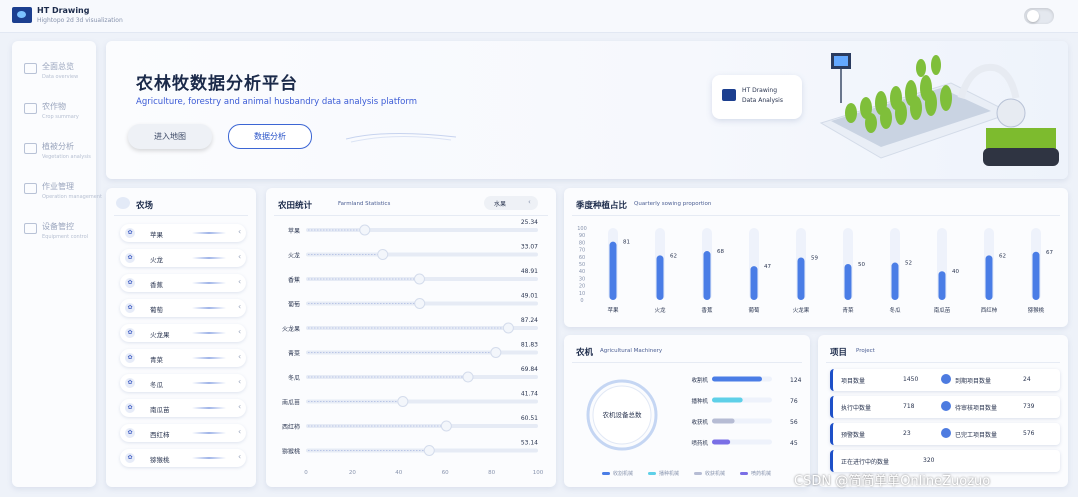  I want to click on category-select: 水果 ‹, so click(511, 203).